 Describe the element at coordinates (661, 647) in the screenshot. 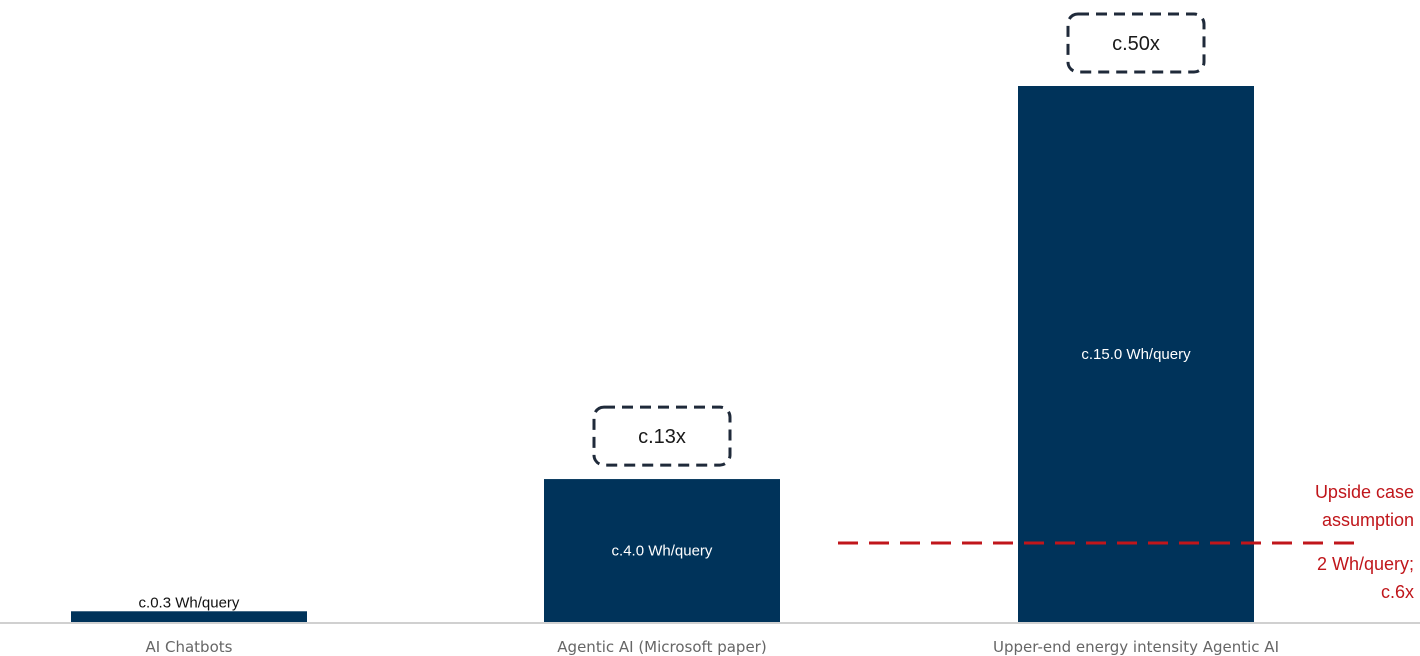

I see `category-label-2: Agentic AI (Microsoft paper)` at that location.